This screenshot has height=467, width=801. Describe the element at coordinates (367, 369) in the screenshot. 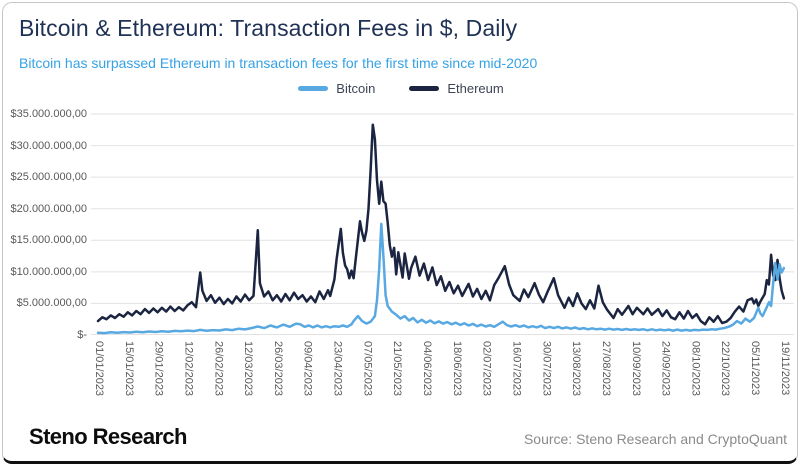

I see `x-tick-label: 07/05/2023` at that location.